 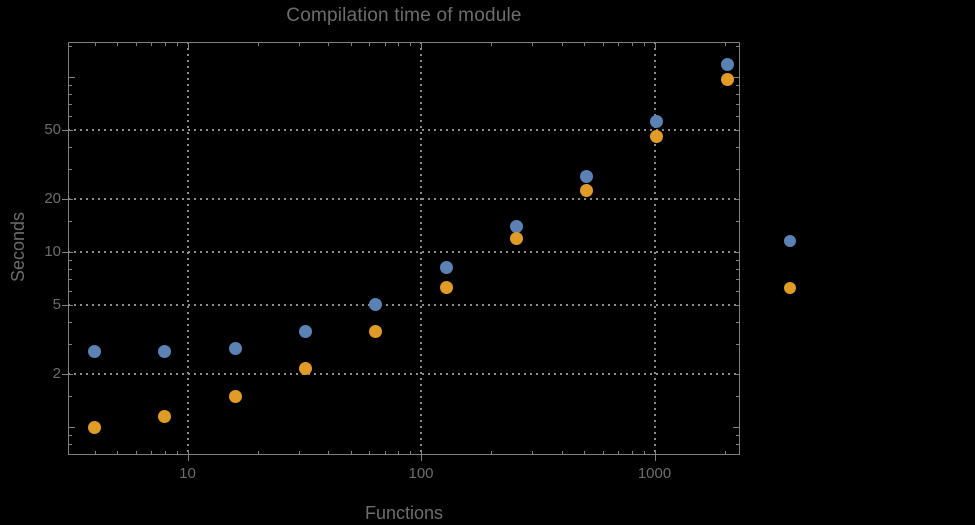 What do you see at coordinates (404, 15) in the screenshot?
I see `chart-title: Compilation time of module` at bounding box center [404, 15].